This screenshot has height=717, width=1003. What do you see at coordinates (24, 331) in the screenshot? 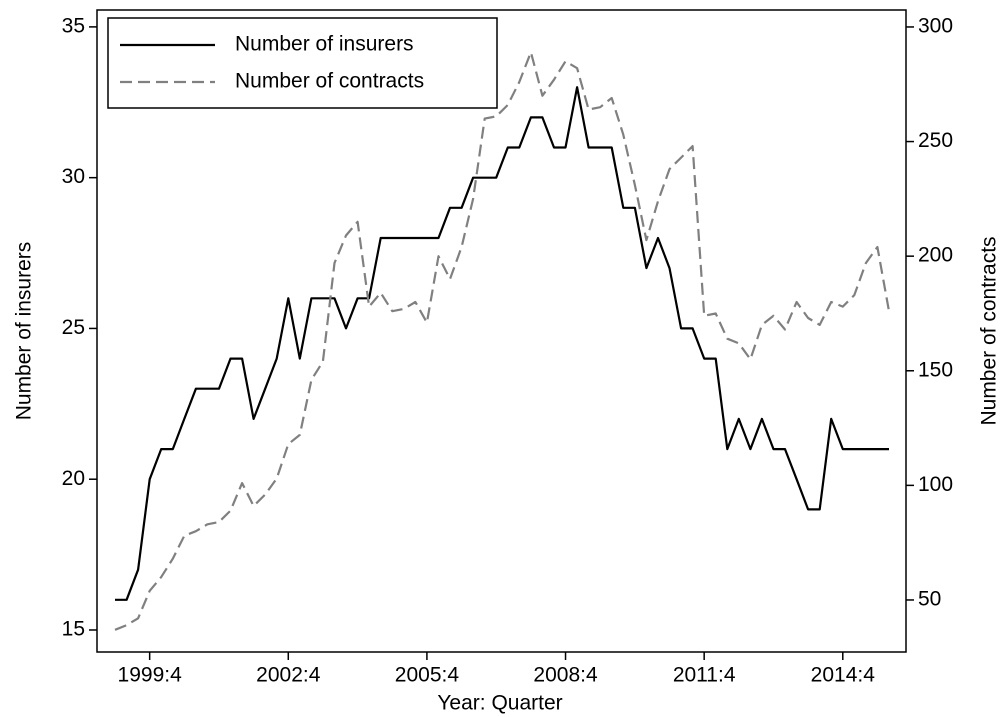
I see `y-axis-label: Number of insurers` at bounding box center [24, 331].